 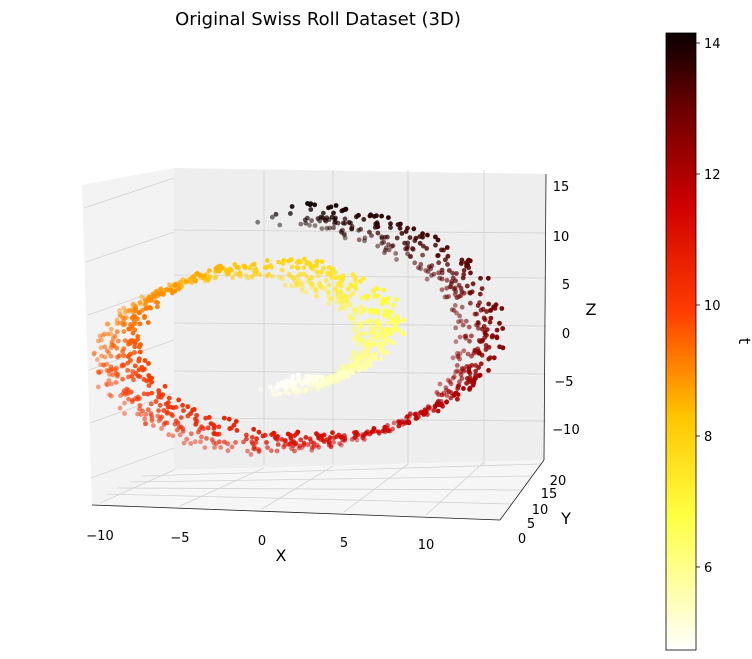 I want to click on z-tick-label: −5, so click(x=563, y=382).